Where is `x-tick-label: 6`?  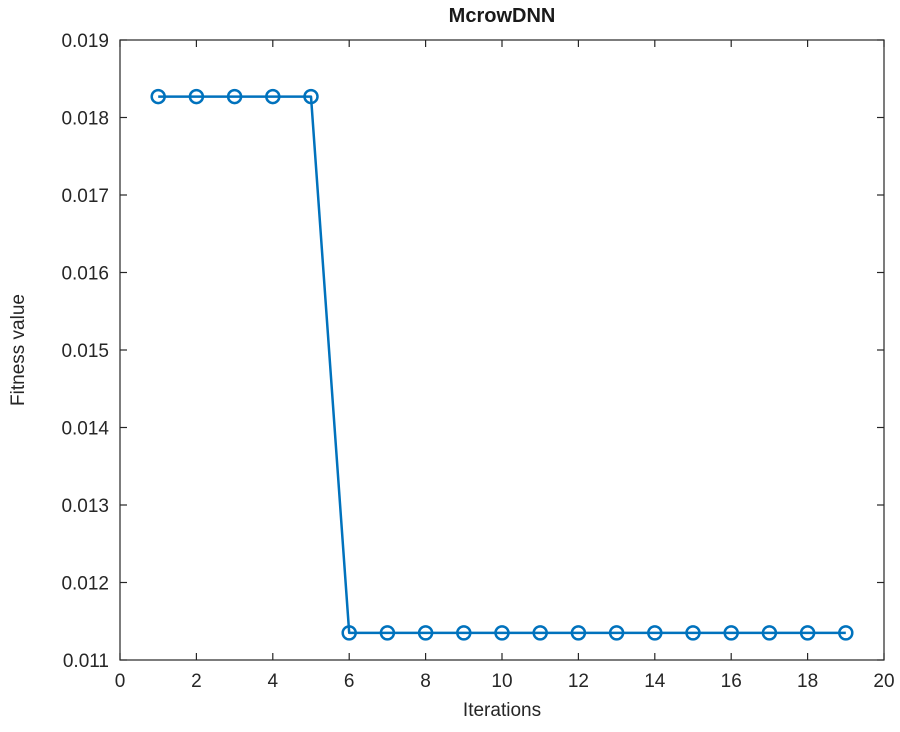
x-tick-label: 6 is located at coordinates (349, 681).